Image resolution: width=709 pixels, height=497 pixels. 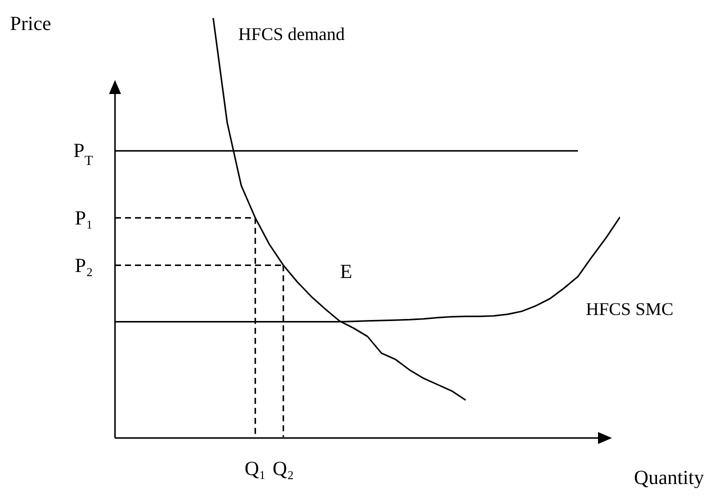 I want to click on x-tick-label: Q₂, so click(x=283, y=469).